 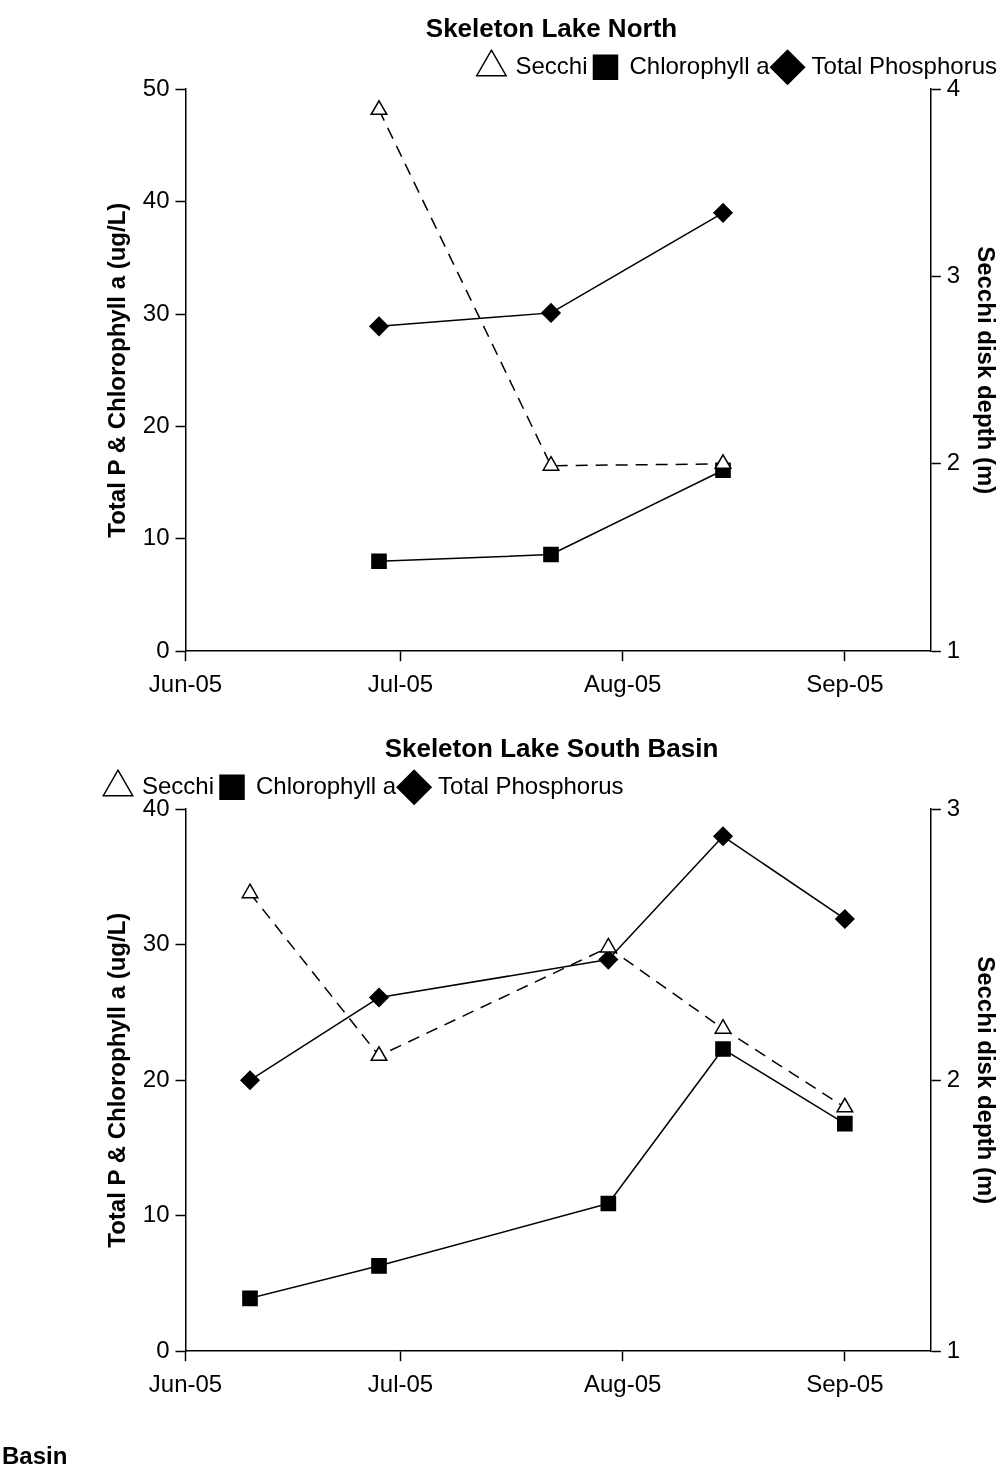 I want to click on y-tick-label: 50, so click(x=156, y=87).